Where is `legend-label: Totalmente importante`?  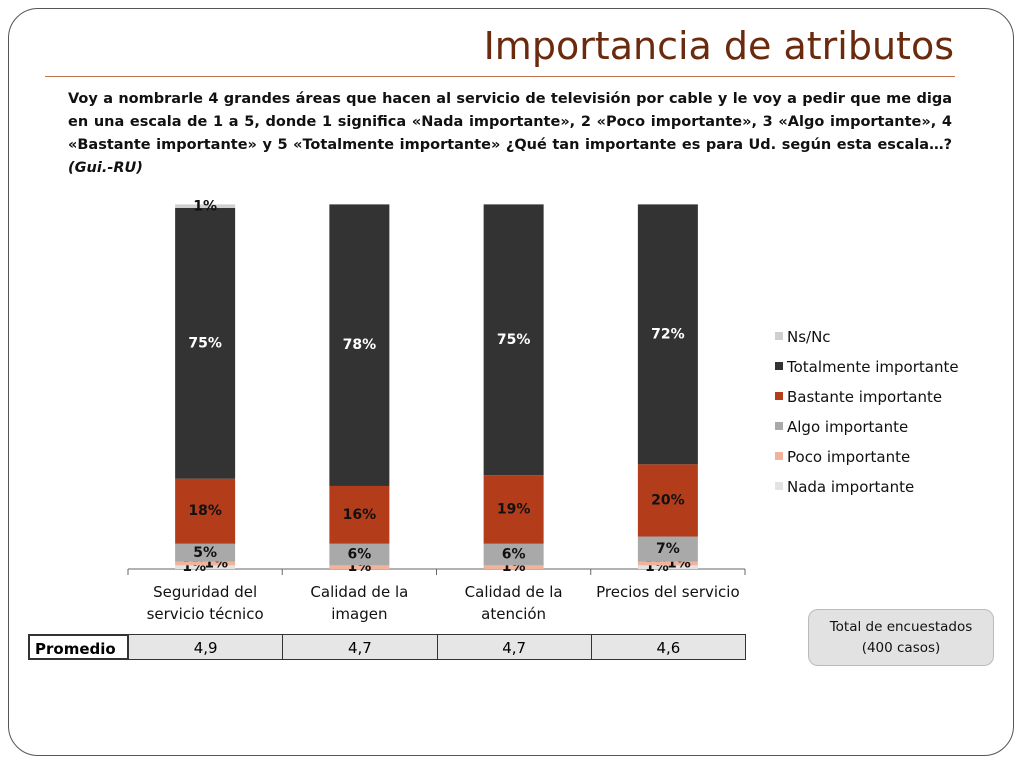 legend-label: Totalmente importante is located at coordinates (873, 367).